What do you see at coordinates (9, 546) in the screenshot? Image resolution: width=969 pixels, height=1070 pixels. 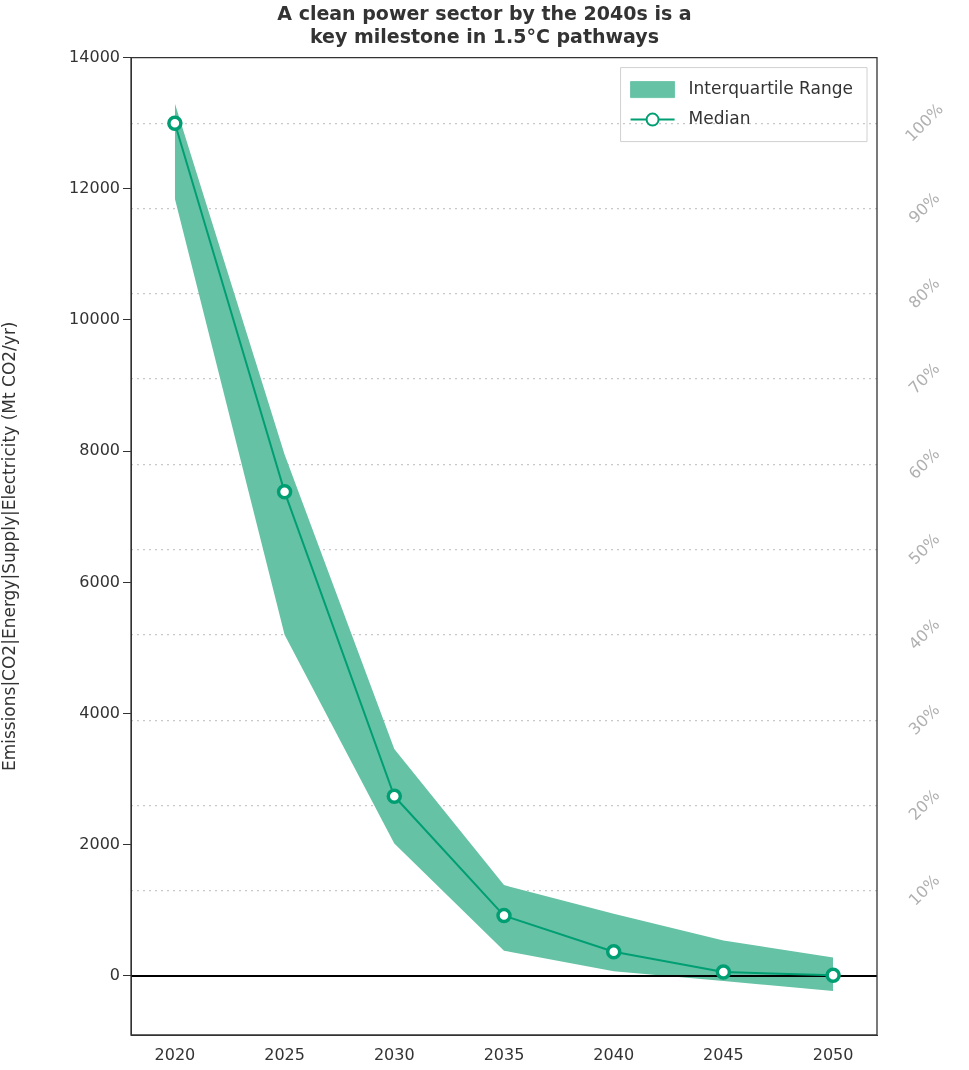 I see `y-axis-title: Emissions|CO2|Energy|Supply|Electricity (Mt CO2/yr)` at bounding box center [9, 546].